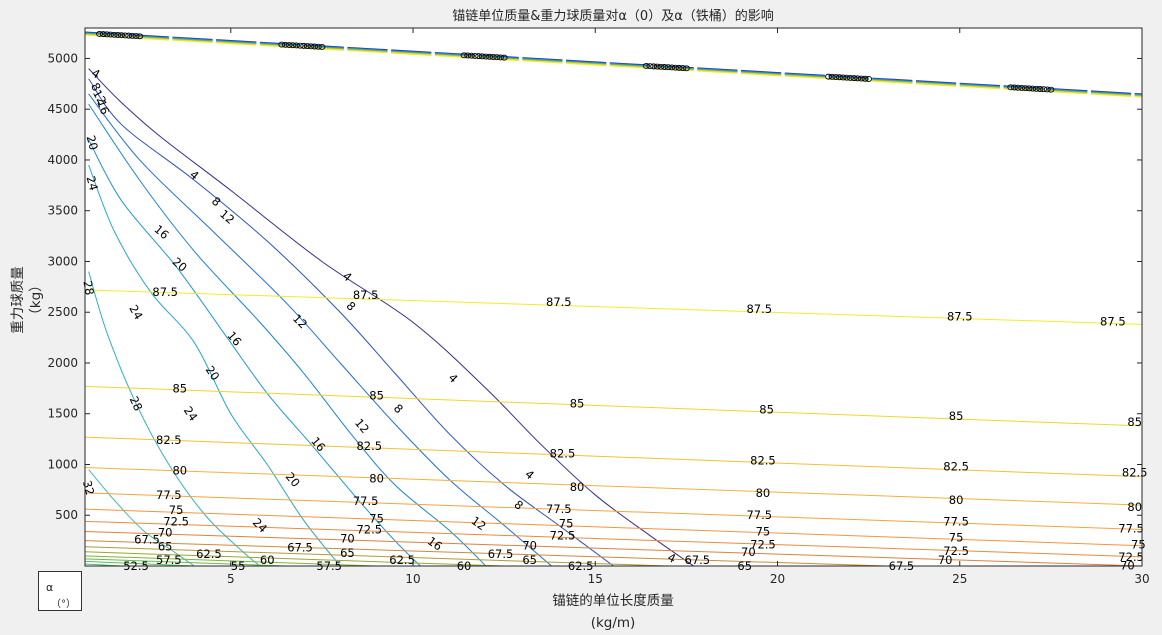 Image resolution: width=1162 pixels, height=635 pixels. Describe the element at coordinates (62, 58) in the screenshot. I see `y-tick-label: 5000` at that location.